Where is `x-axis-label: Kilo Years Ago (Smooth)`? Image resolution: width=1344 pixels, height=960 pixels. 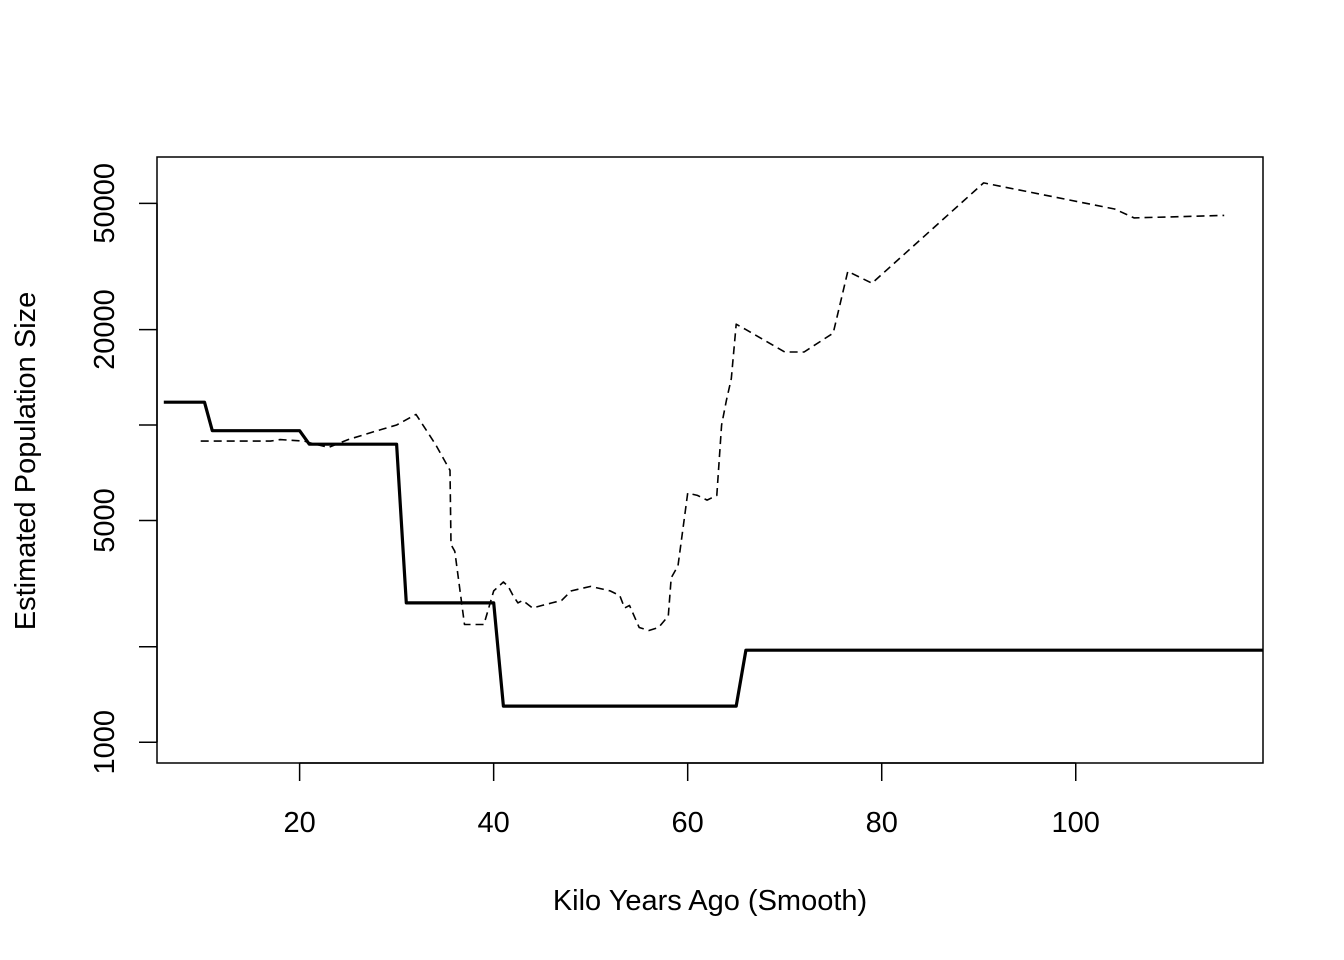
x-axis-label: Kilo Years Ago (Smooth) is located at coordinates (710, 901).